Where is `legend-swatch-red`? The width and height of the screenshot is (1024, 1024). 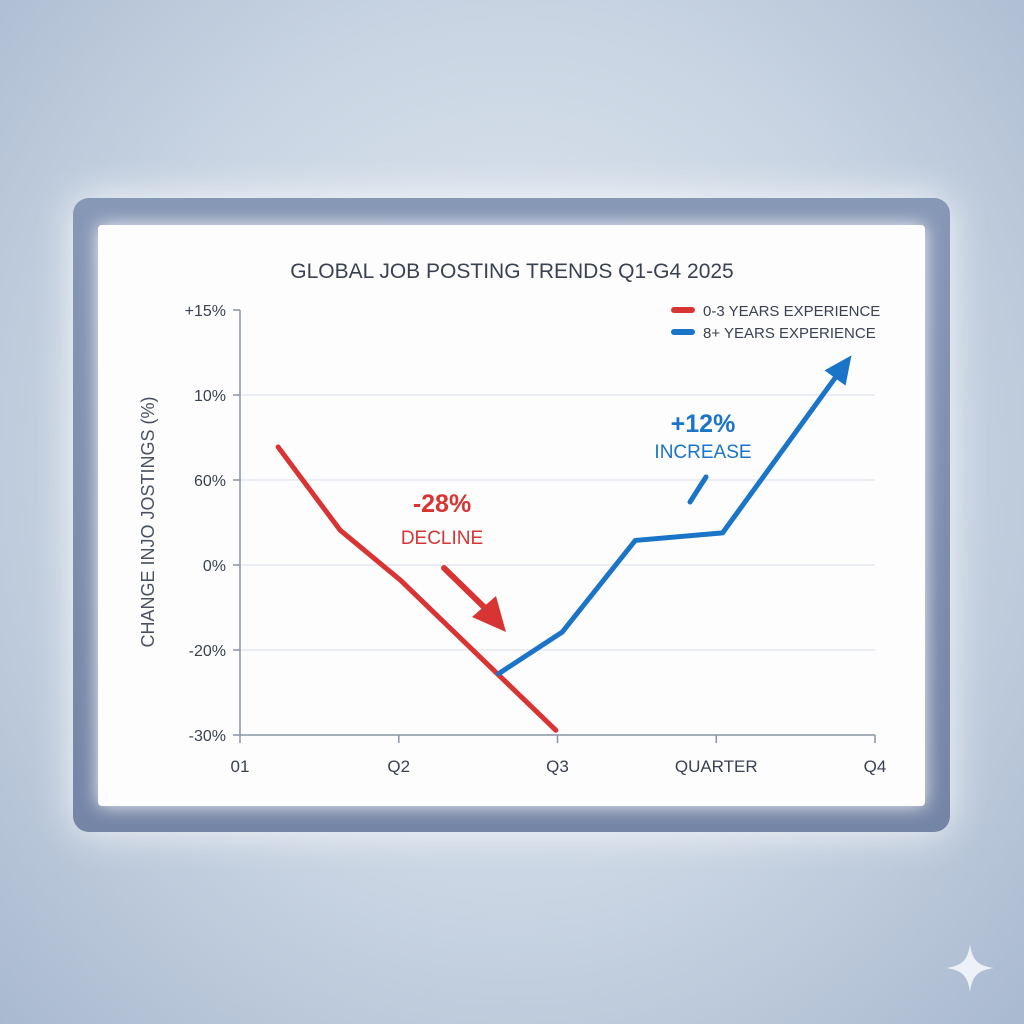 legend-swatch-red is located at coordinates (683, 310).